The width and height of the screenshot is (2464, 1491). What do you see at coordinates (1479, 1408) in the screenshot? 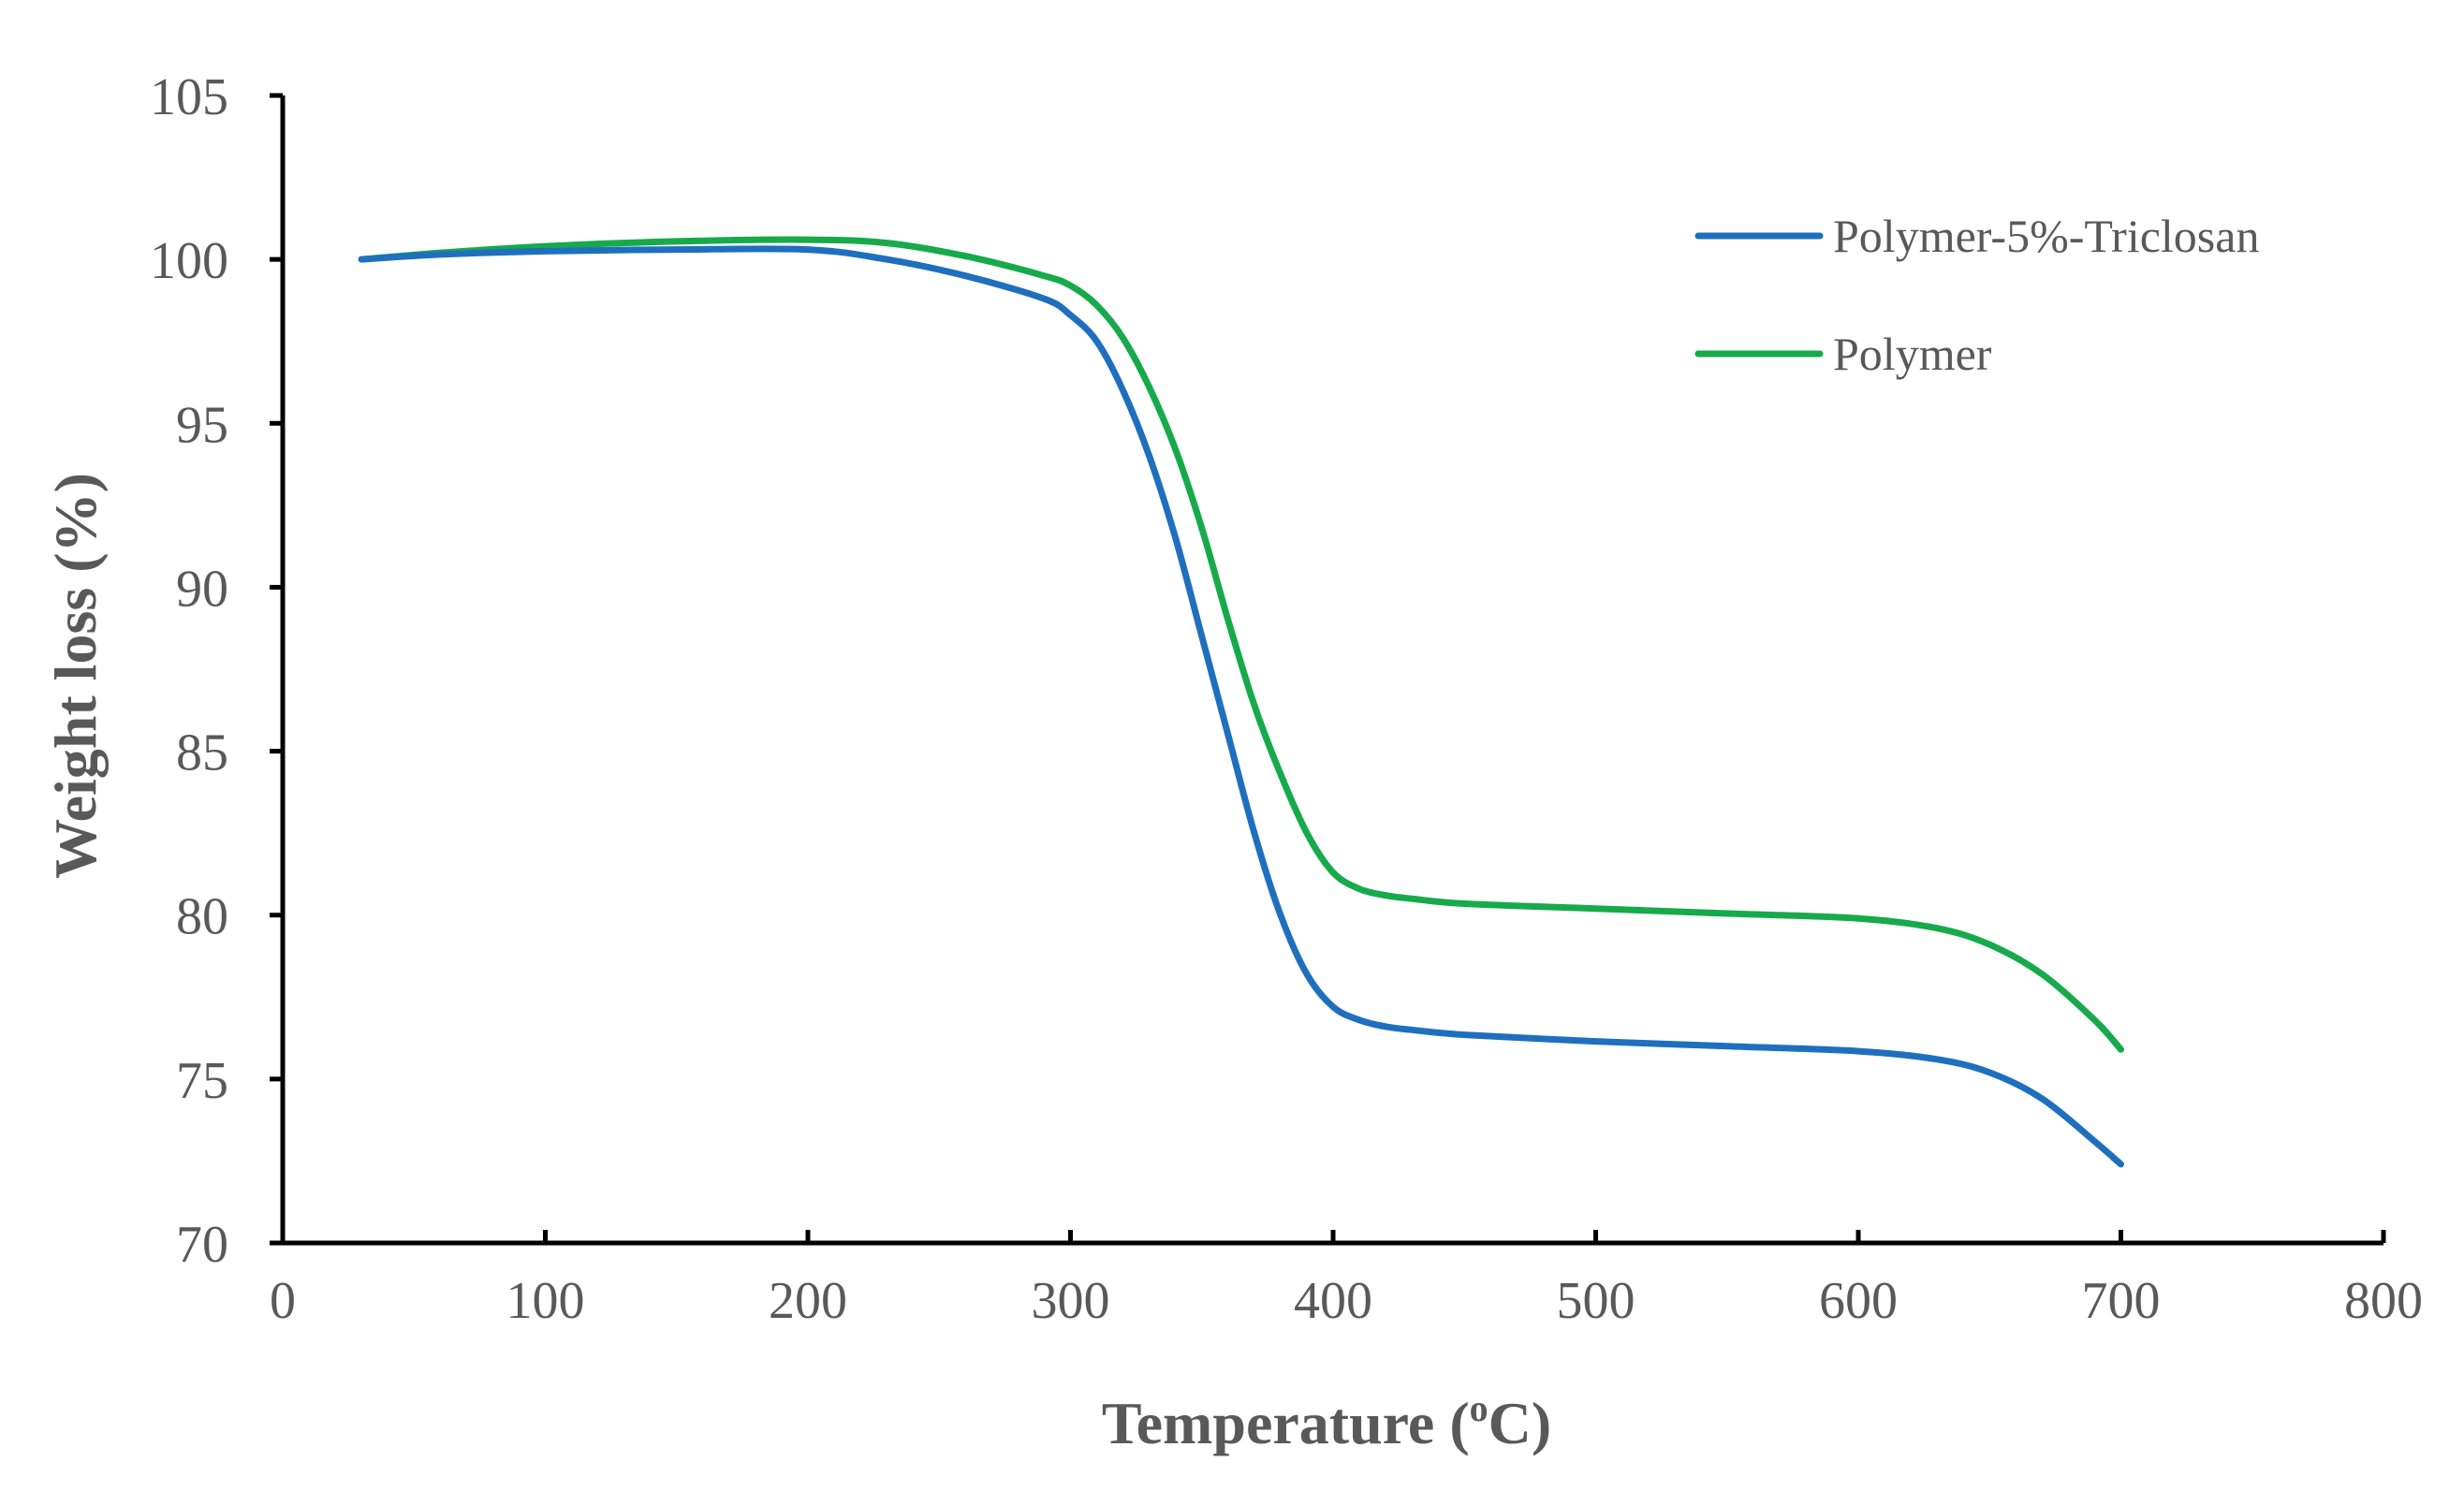
I see `x-axis-title-superscript: o` at bounding box center [1479, 1408].